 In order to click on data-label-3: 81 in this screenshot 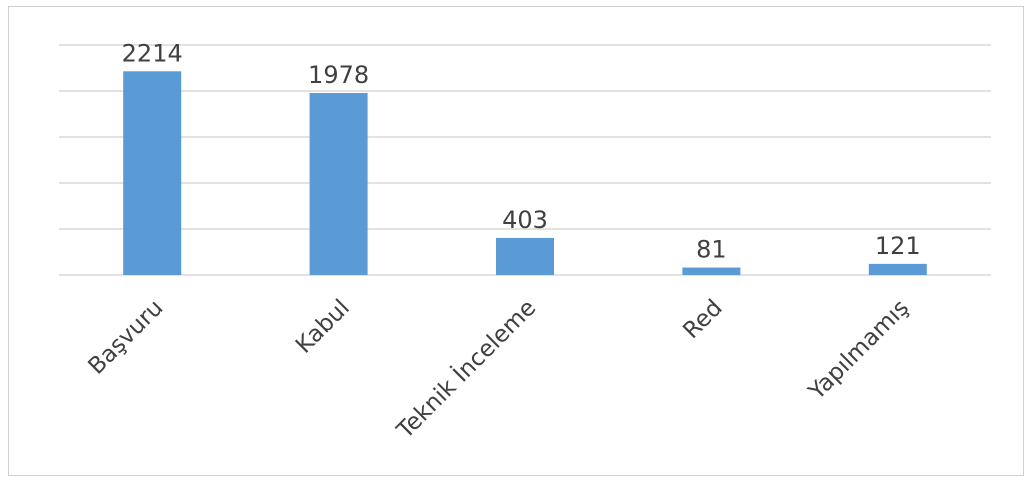, I will do `click(711, 250)`.